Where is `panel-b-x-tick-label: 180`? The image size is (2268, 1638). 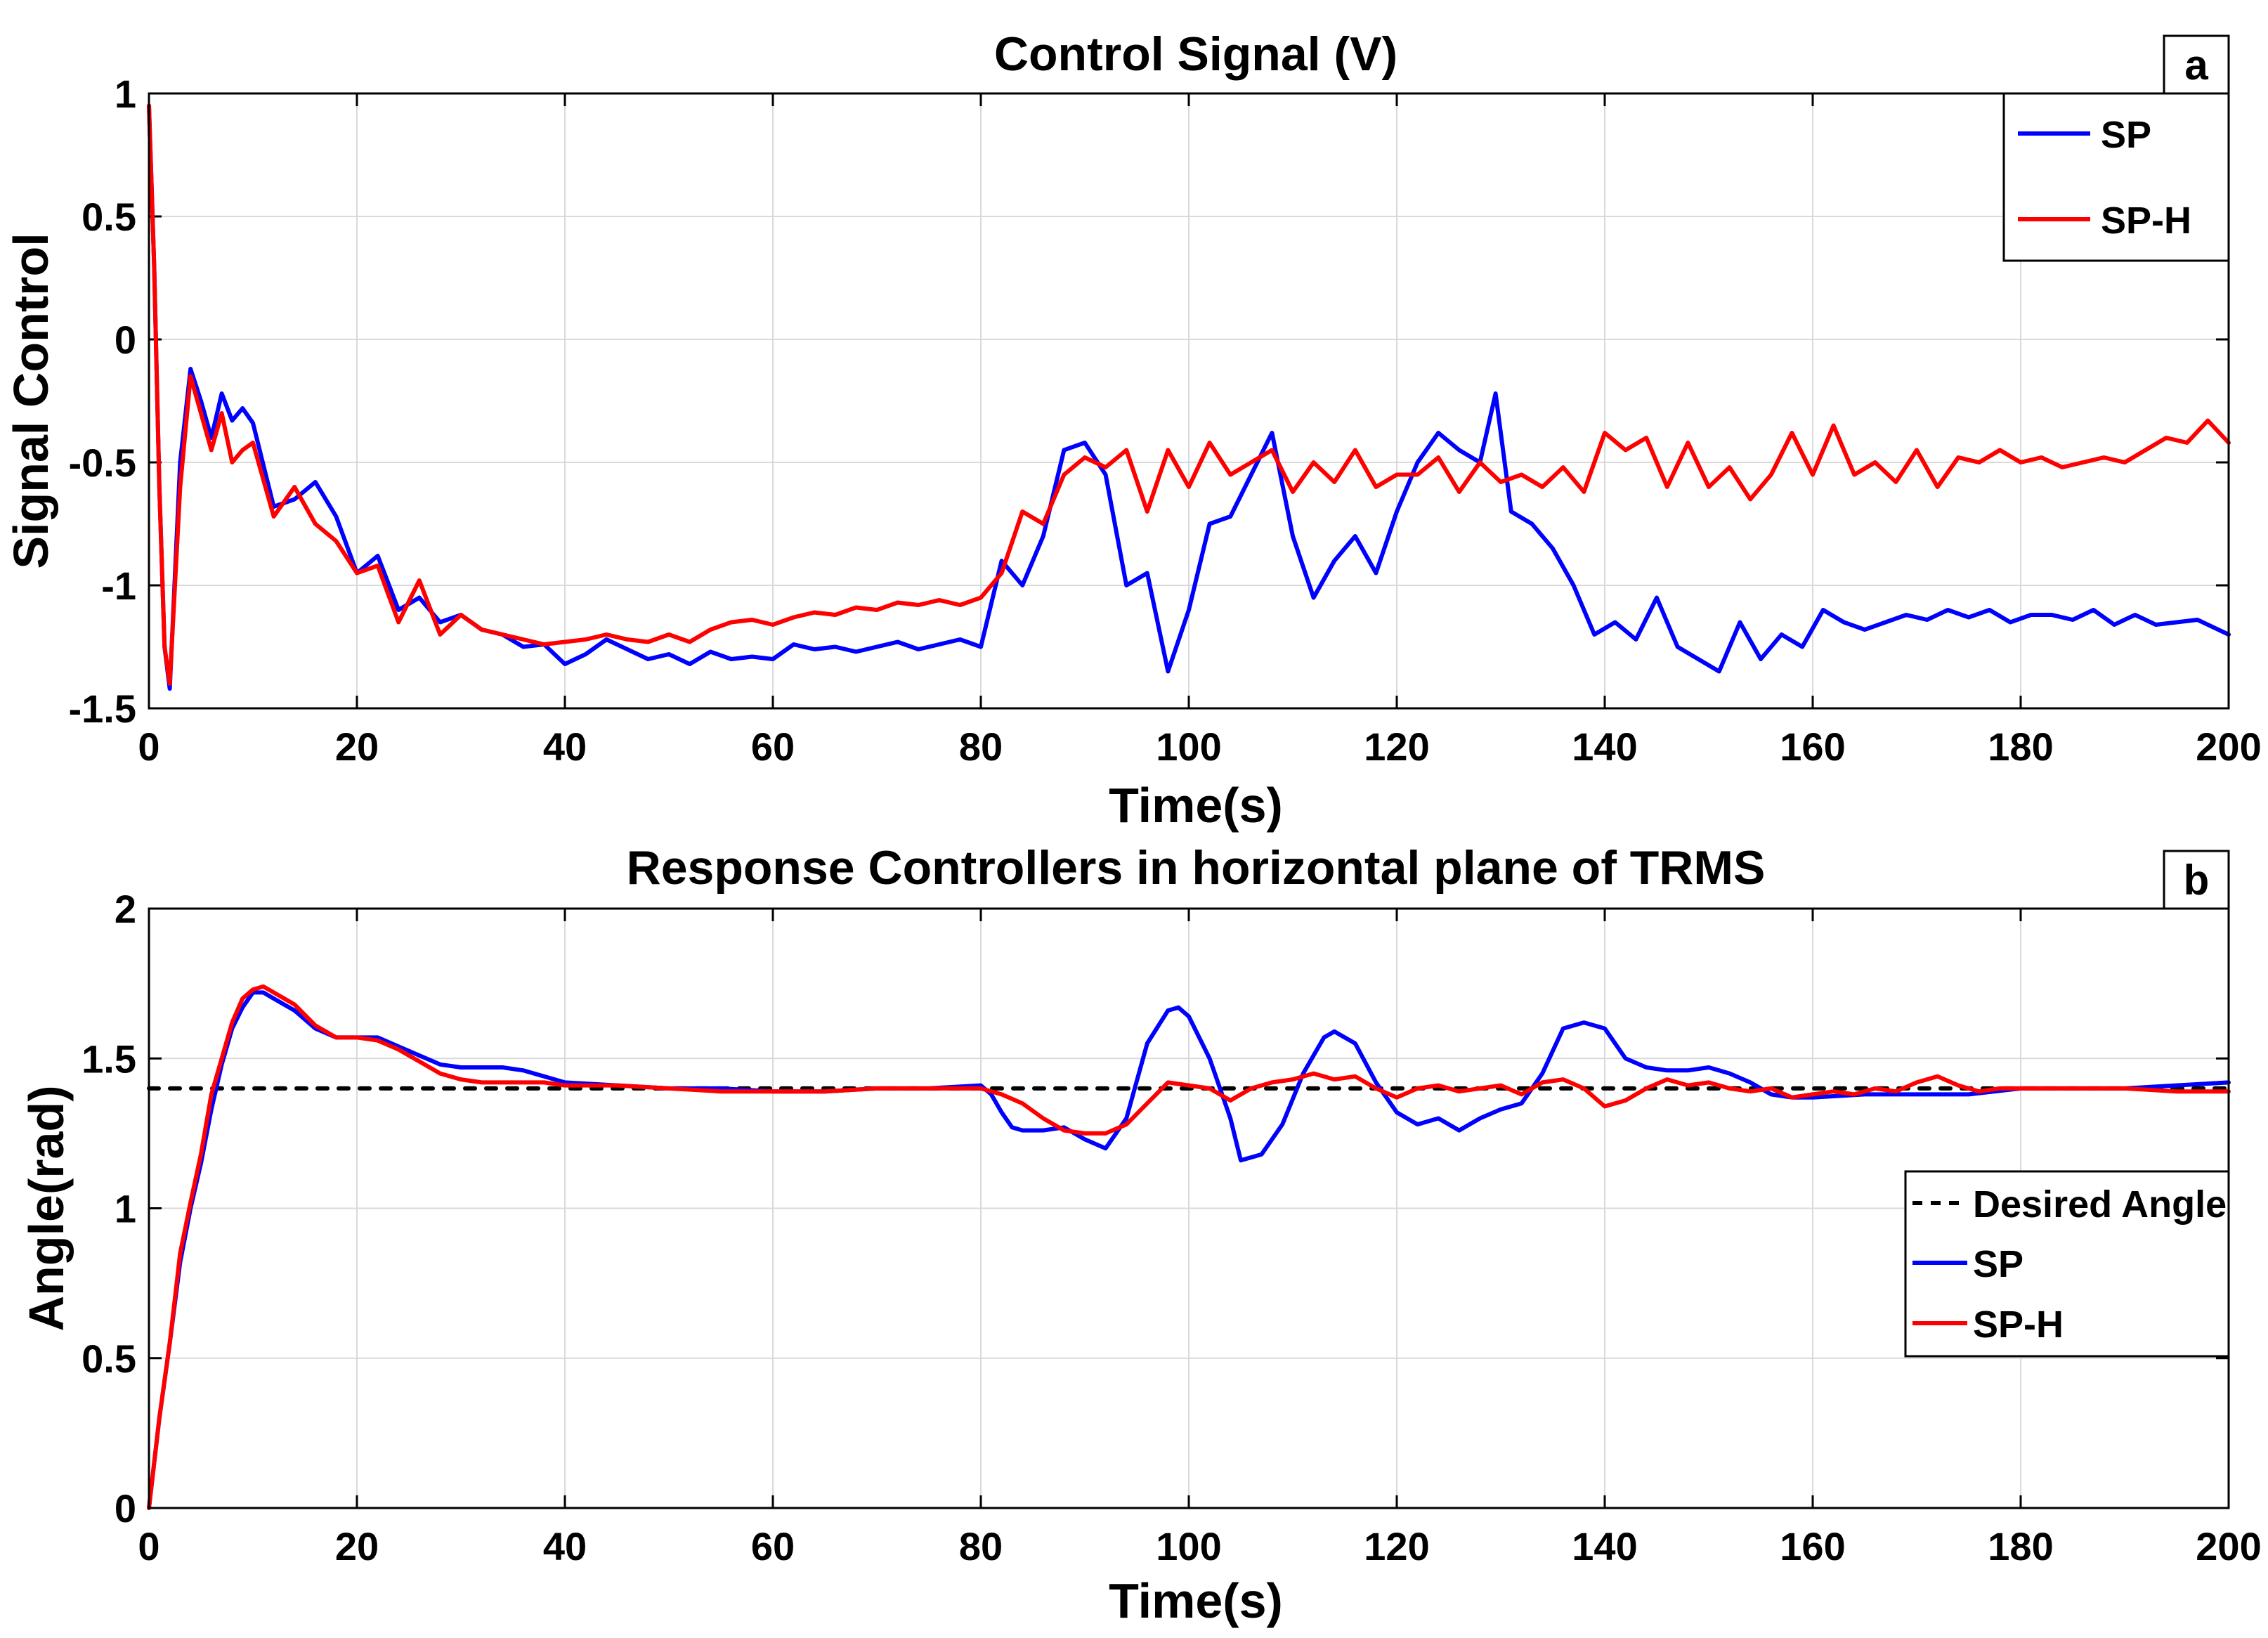 panel-b-x-tick-label: 180 is located at coordinates (2021, 1546).